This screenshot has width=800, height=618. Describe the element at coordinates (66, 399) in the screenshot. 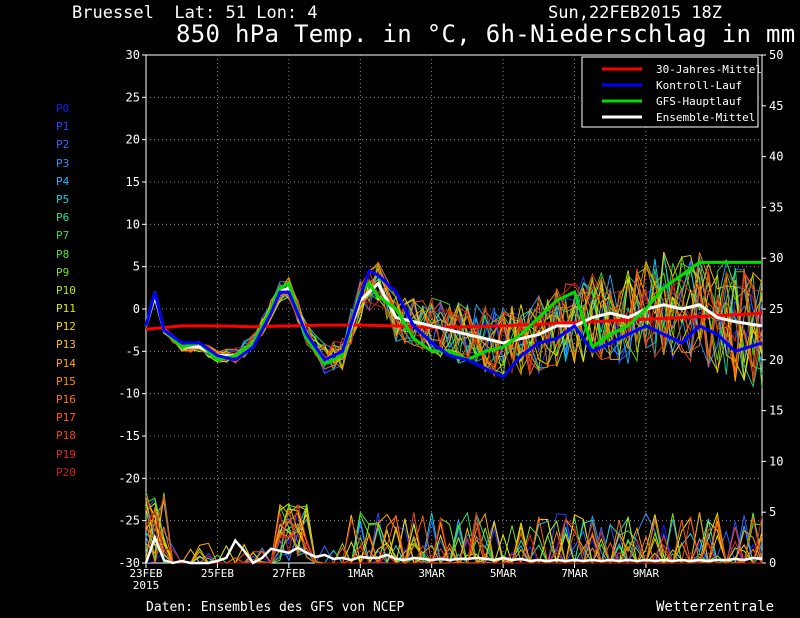

I see `member-label: P16` at that location.